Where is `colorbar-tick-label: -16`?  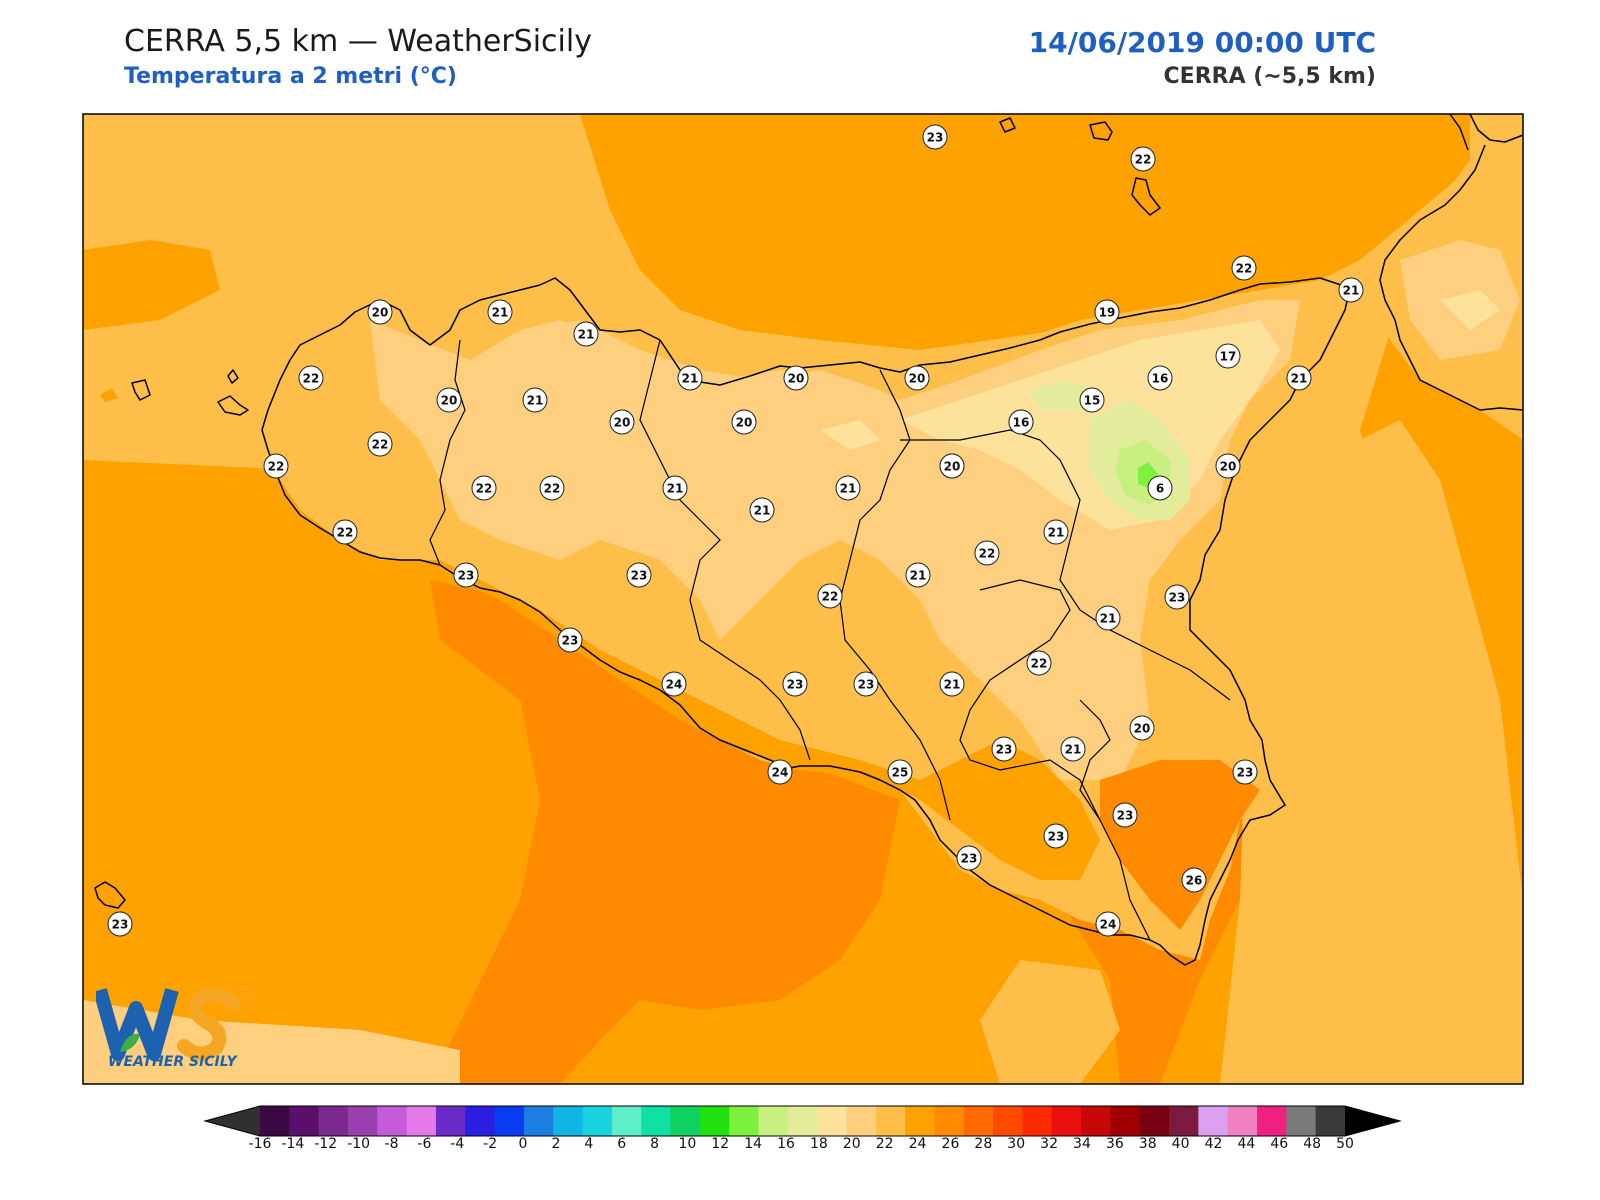
colorbar-tick-label: -16 is located at coordinates (260, 1144).